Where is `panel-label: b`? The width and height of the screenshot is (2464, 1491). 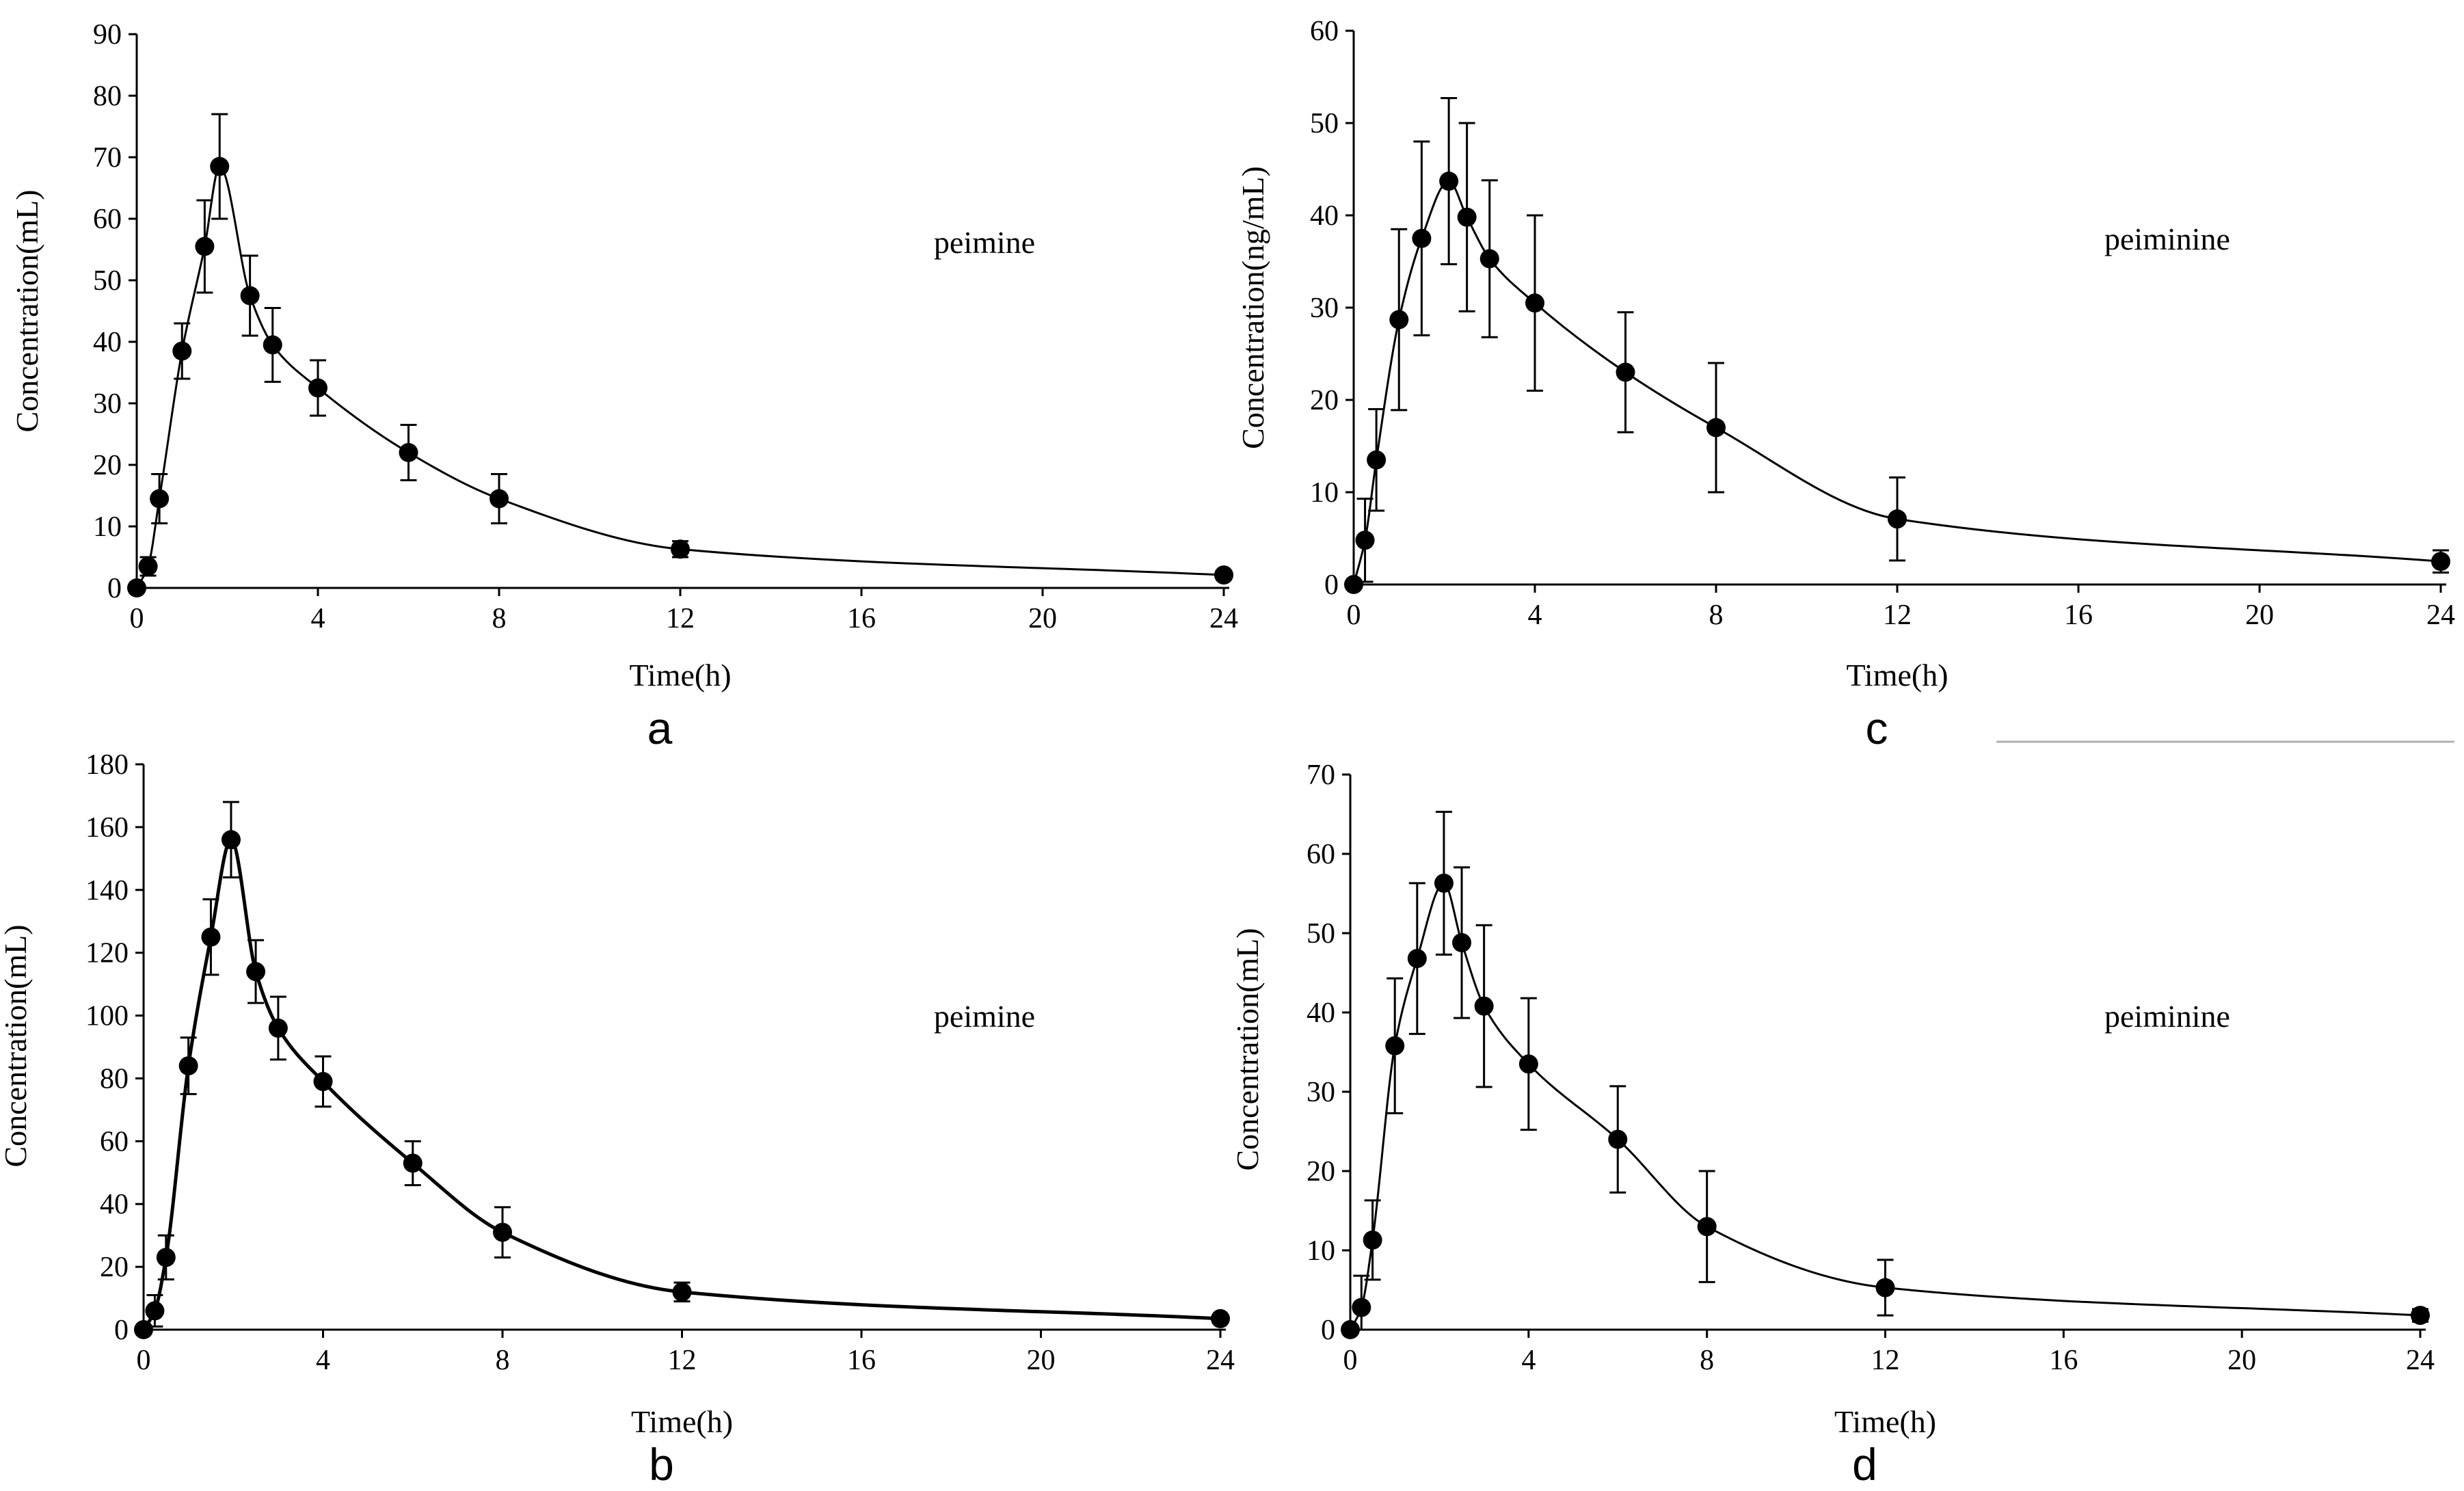
panel-label: b is located at coordinates (661, 1464).